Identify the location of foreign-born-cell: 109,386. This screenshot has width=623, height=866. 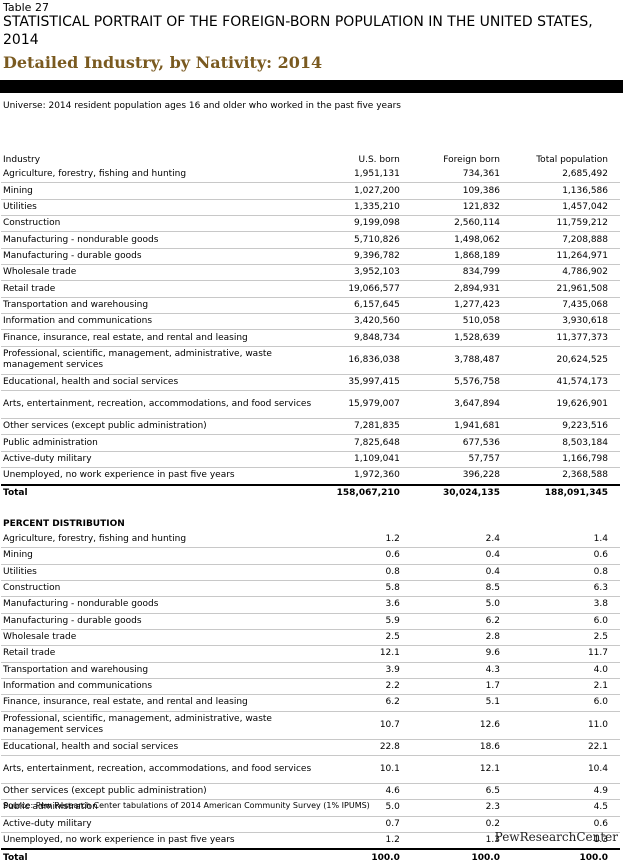
(454, 191).